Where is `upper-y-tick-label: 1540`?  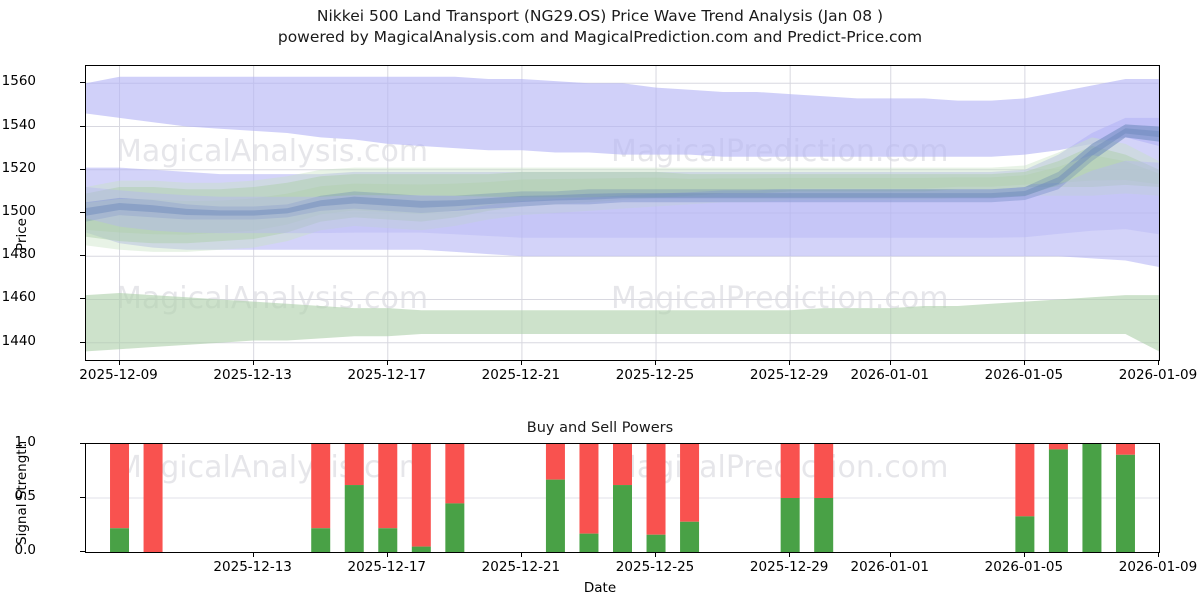
upper-y-tick-label: 1540 is located at coordinates (18, 124).